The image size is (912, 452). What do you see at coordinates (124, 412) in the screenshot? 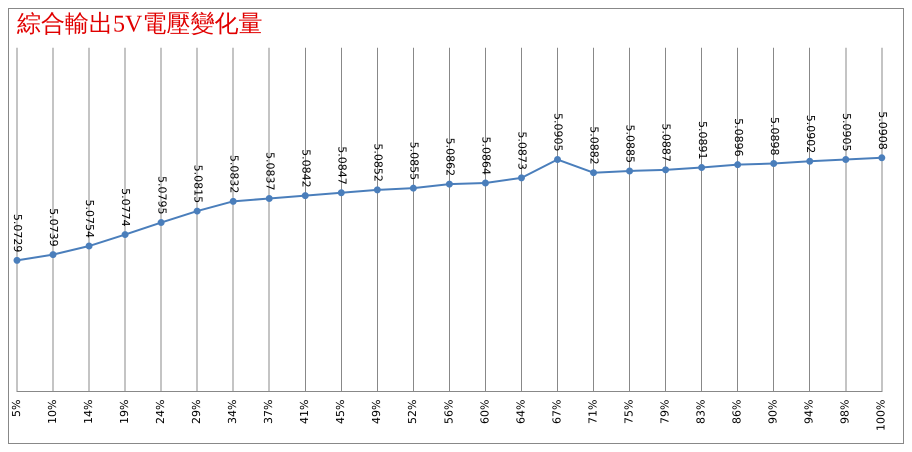
I see `x-tick-label: 19%` at bounding box center [124, 412].